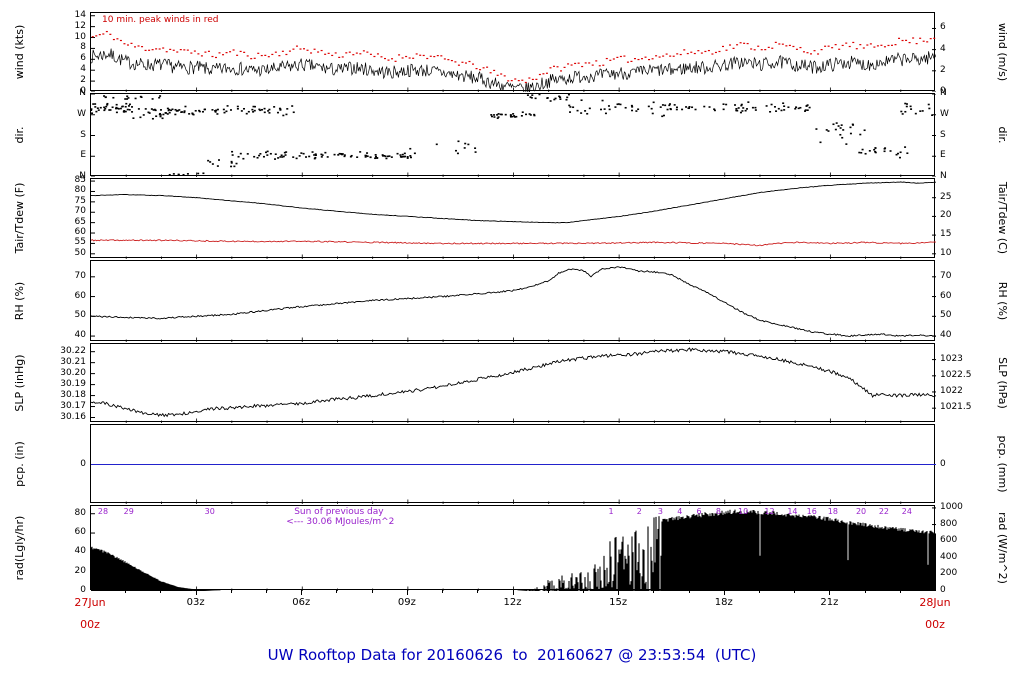 The height and width of the screenshot is (700, 1024). What do you see at coordinates (935, 602) in the screenshot?
I see `x-end-date: 28Jun` at bounding box center [935, 602].